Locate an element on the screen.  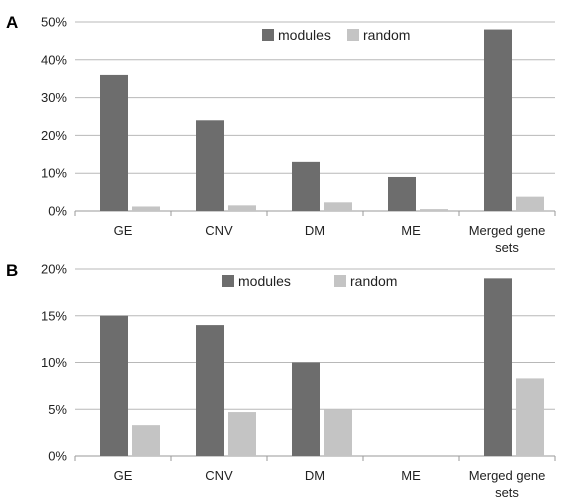
y-tick-label: 30% is located at coordinates (54, 97).